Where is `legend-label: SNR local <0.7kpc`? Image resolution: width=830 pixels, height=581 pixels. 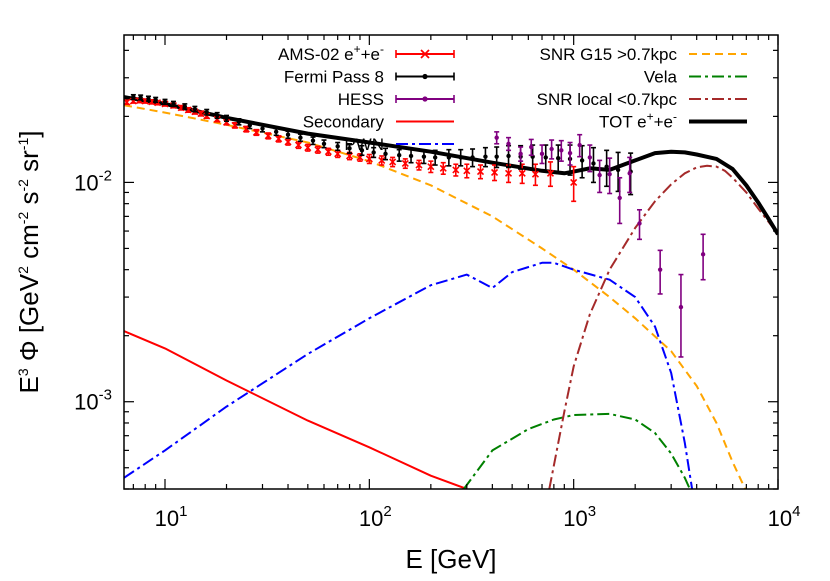
legend-label: SNR local <0.7kpc is located at coordinates (607, 99).